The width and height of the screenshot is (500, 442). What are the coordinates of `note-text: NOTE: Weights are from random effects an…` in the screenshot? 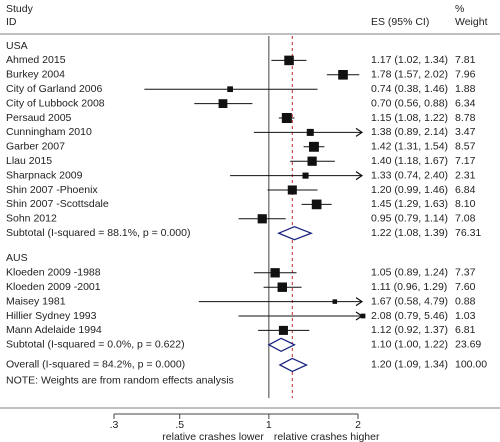 It's located at (120, 381).